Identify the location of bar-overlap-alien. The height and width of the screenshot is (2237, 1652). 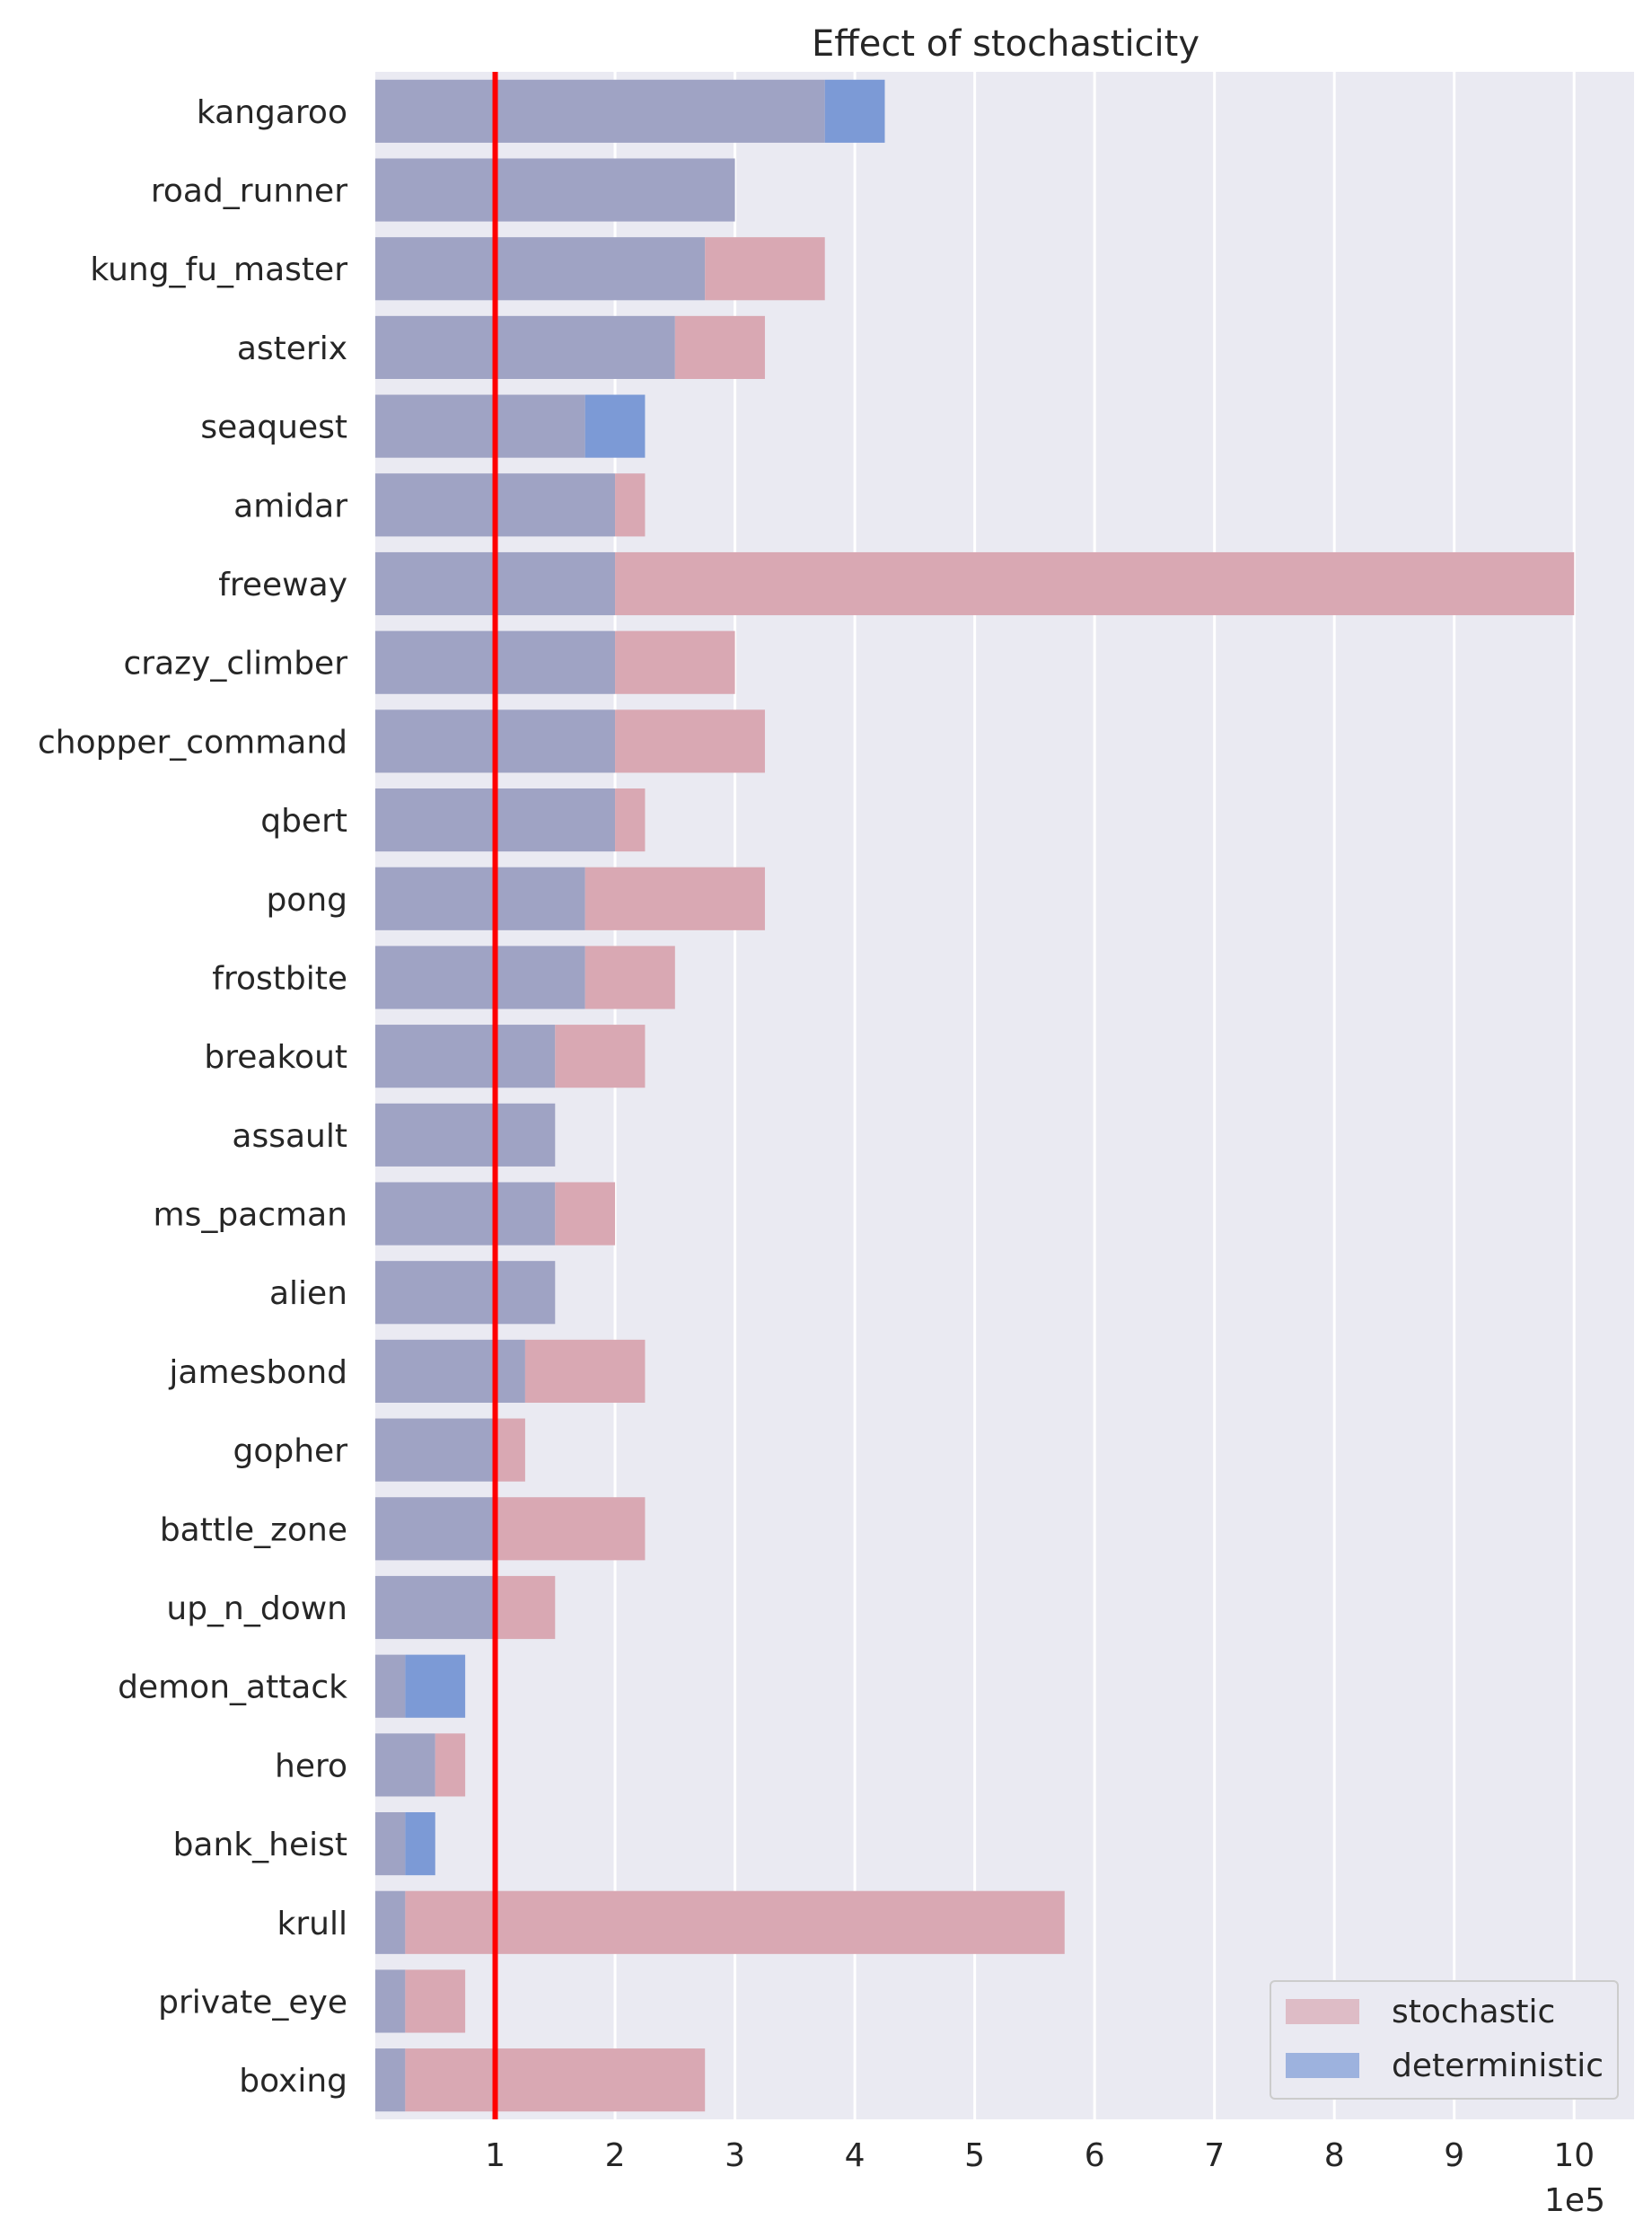
(466, 1293).